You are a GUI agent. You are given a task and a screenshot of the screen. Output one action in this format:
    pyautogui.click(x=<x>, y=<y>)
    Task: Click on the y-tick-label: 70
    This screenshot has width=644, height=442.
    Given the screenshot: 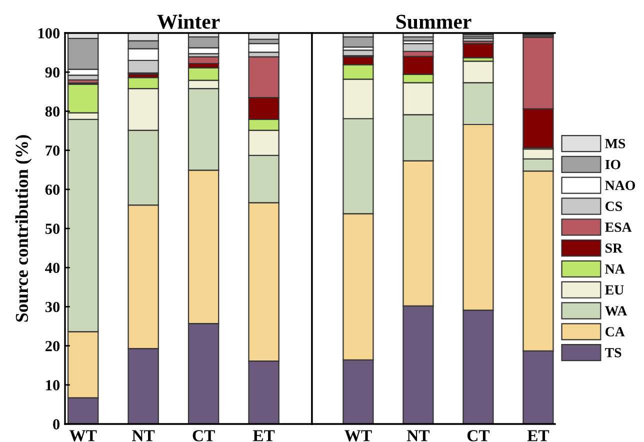 What is the action you would take?
    pyautogui.click(x=53, y=150)
    